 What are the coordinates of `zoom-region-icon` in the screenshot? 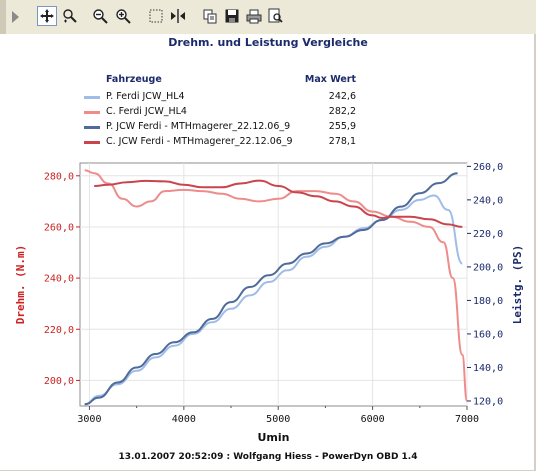 It's located at (70, 16).